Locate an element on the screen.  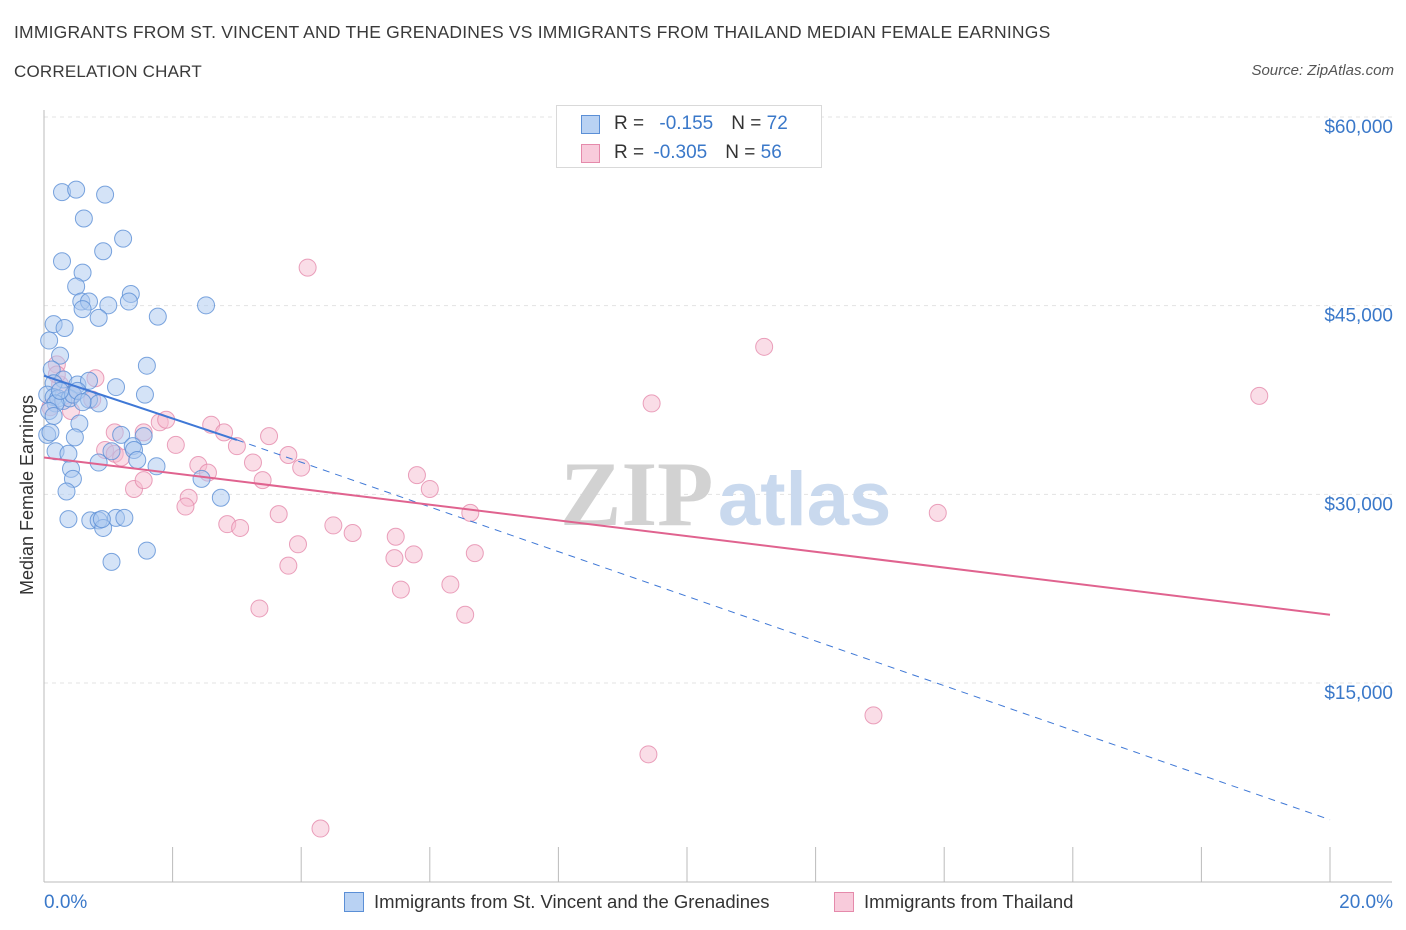
y-tick-label: $45,000 is located at coordinates (1358, 316).